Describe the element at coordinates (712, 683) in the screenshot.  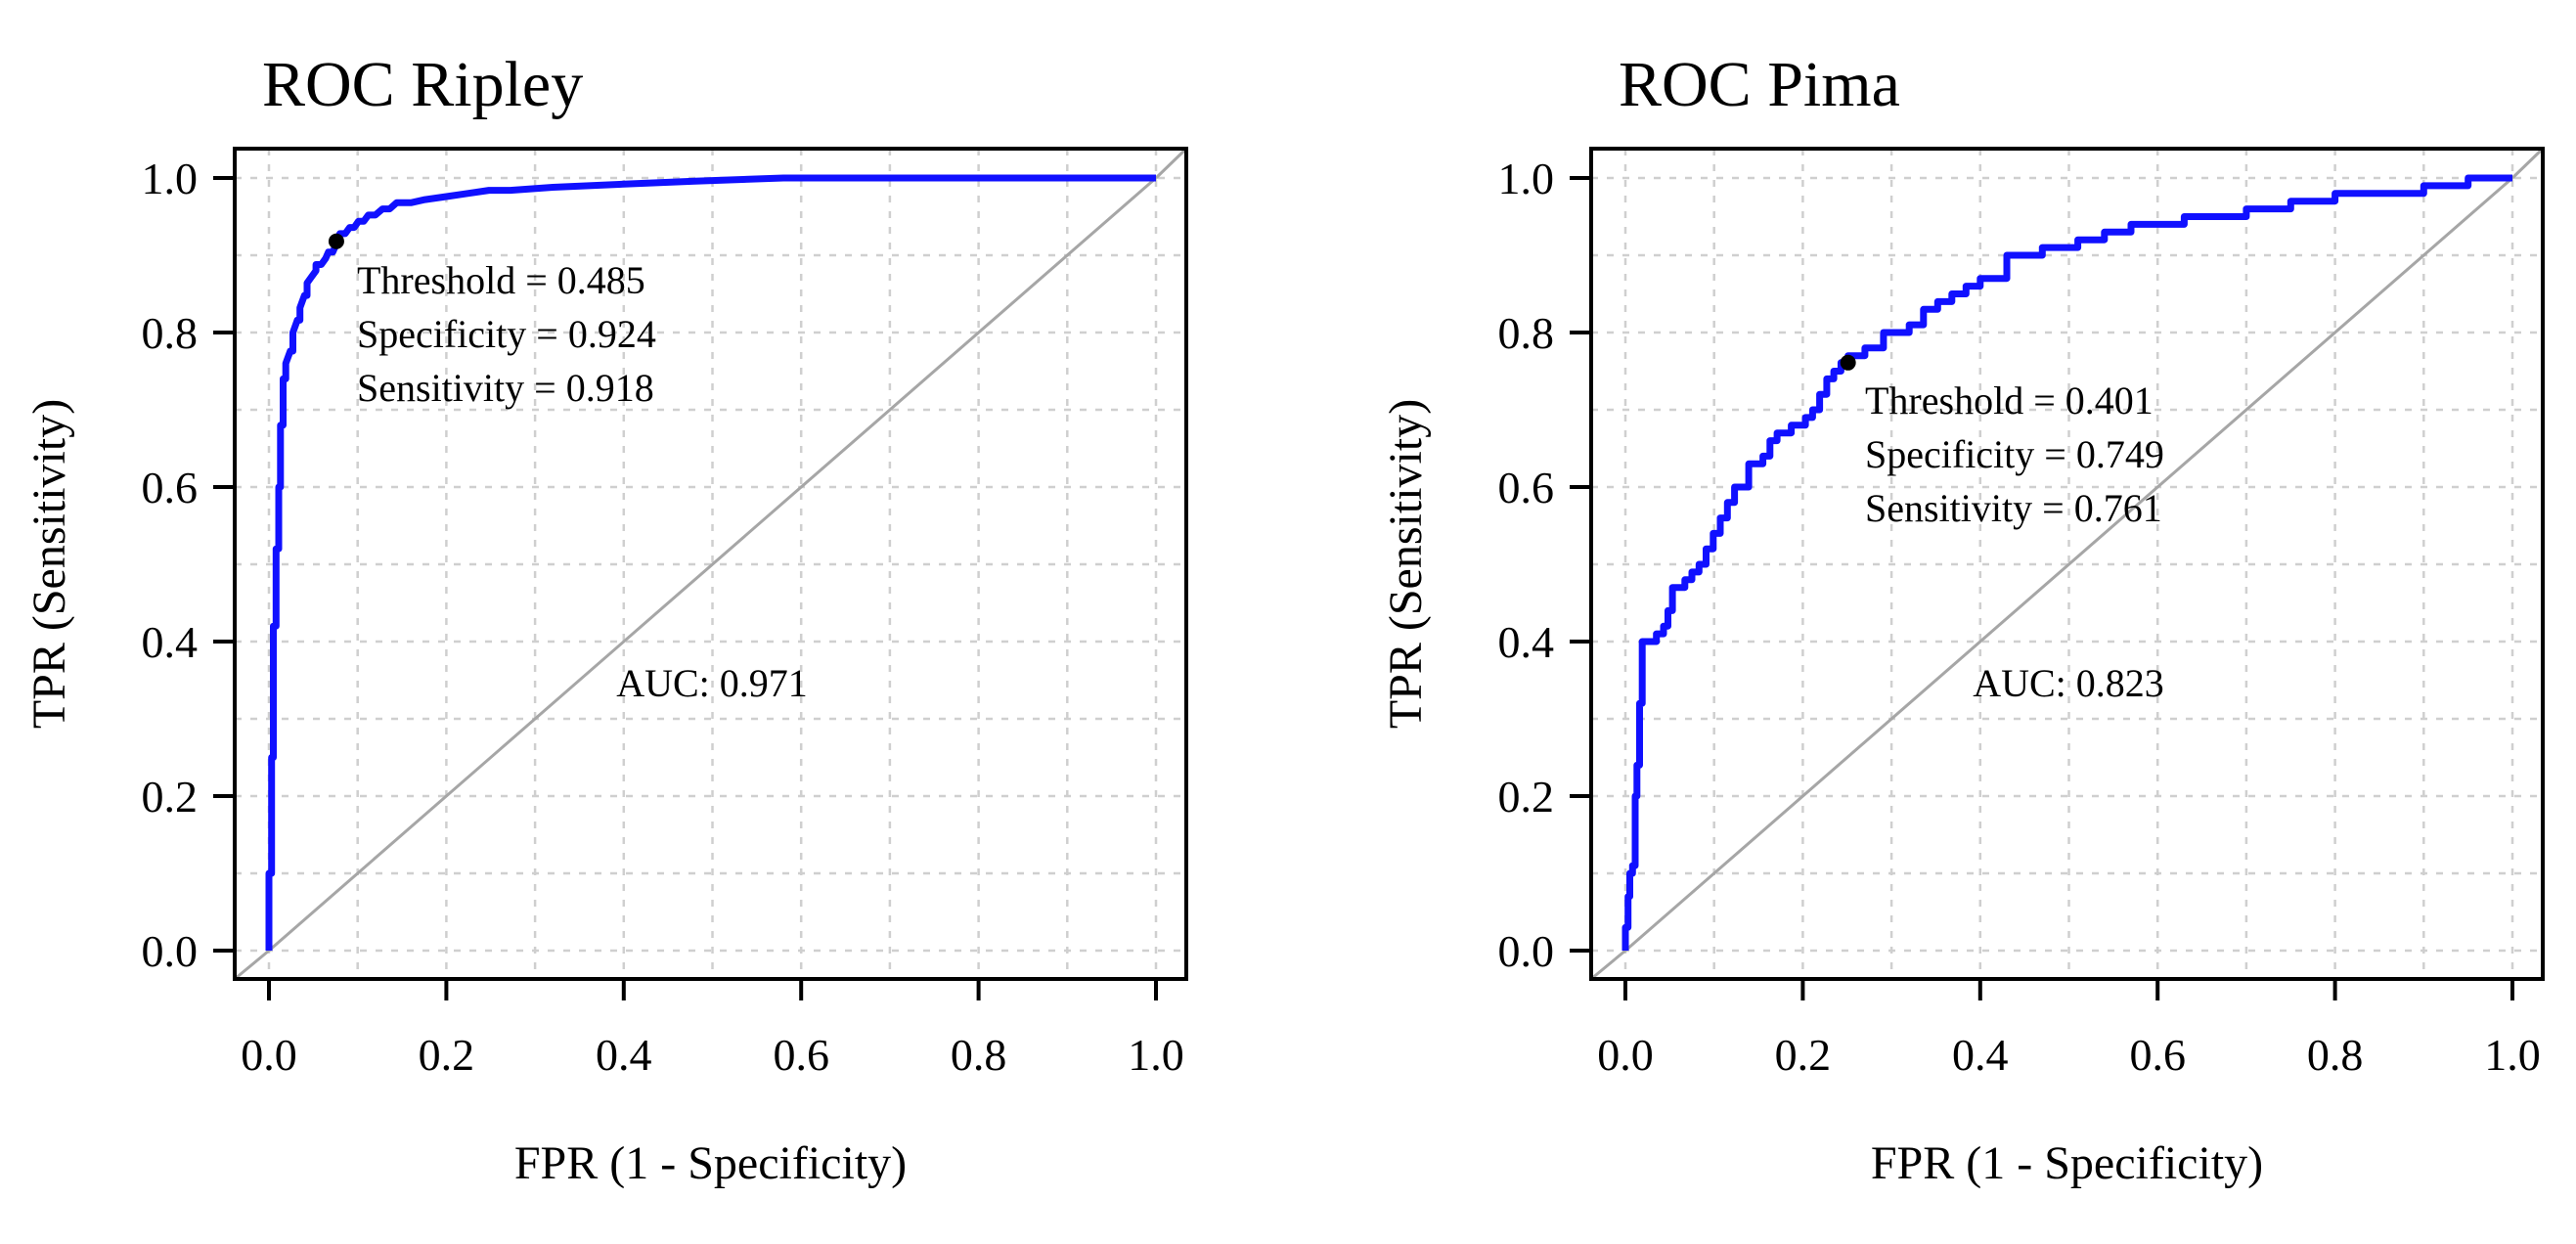
I see `auc-label: AUC: 0.971` at that location.